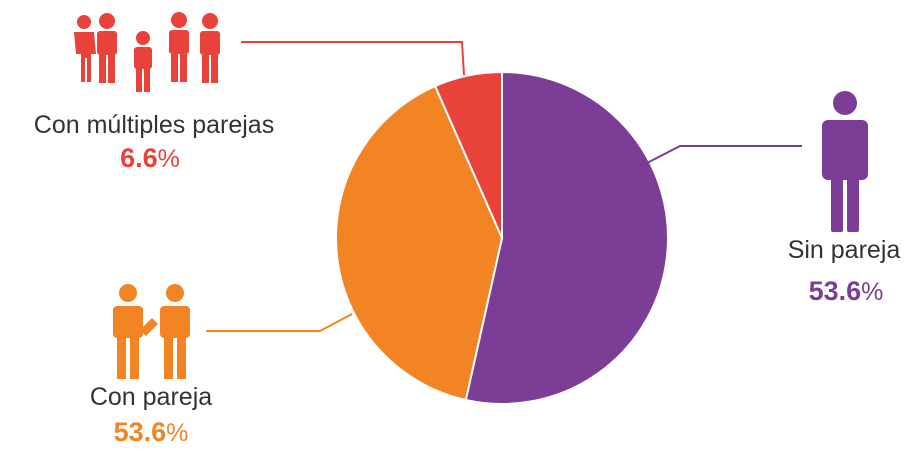 The image size is (907, 450). I want to click on label-single: Sin pareja, so click(844, 250).